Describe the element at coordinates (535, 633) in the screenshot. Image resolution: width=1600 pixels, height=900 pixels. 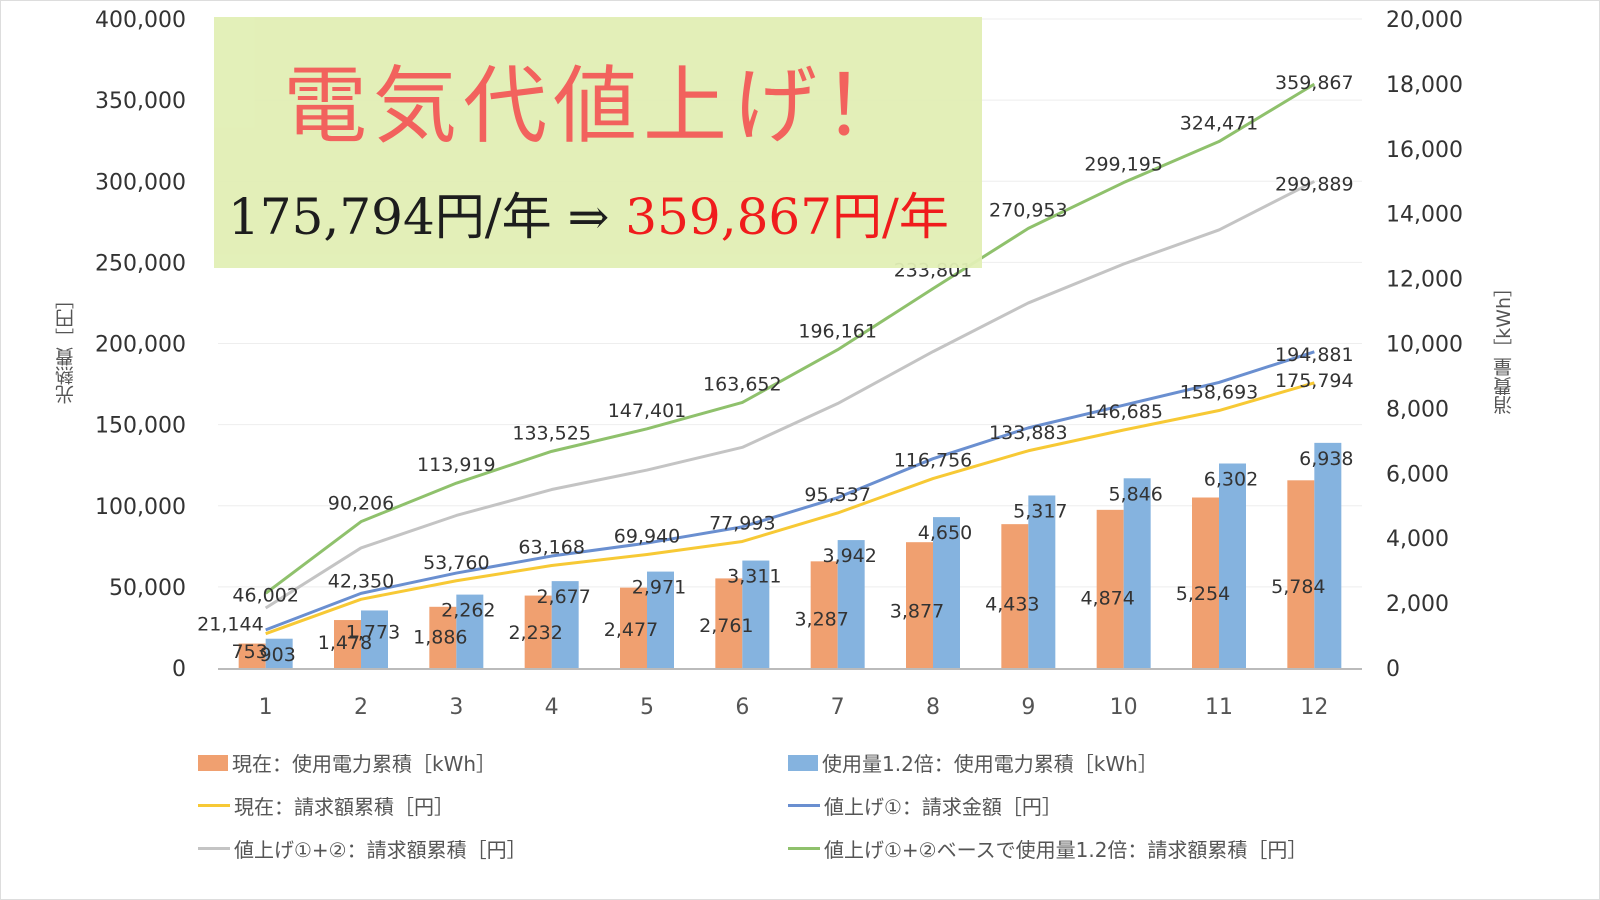
I see `bar-label-current: 2,232` at that location.